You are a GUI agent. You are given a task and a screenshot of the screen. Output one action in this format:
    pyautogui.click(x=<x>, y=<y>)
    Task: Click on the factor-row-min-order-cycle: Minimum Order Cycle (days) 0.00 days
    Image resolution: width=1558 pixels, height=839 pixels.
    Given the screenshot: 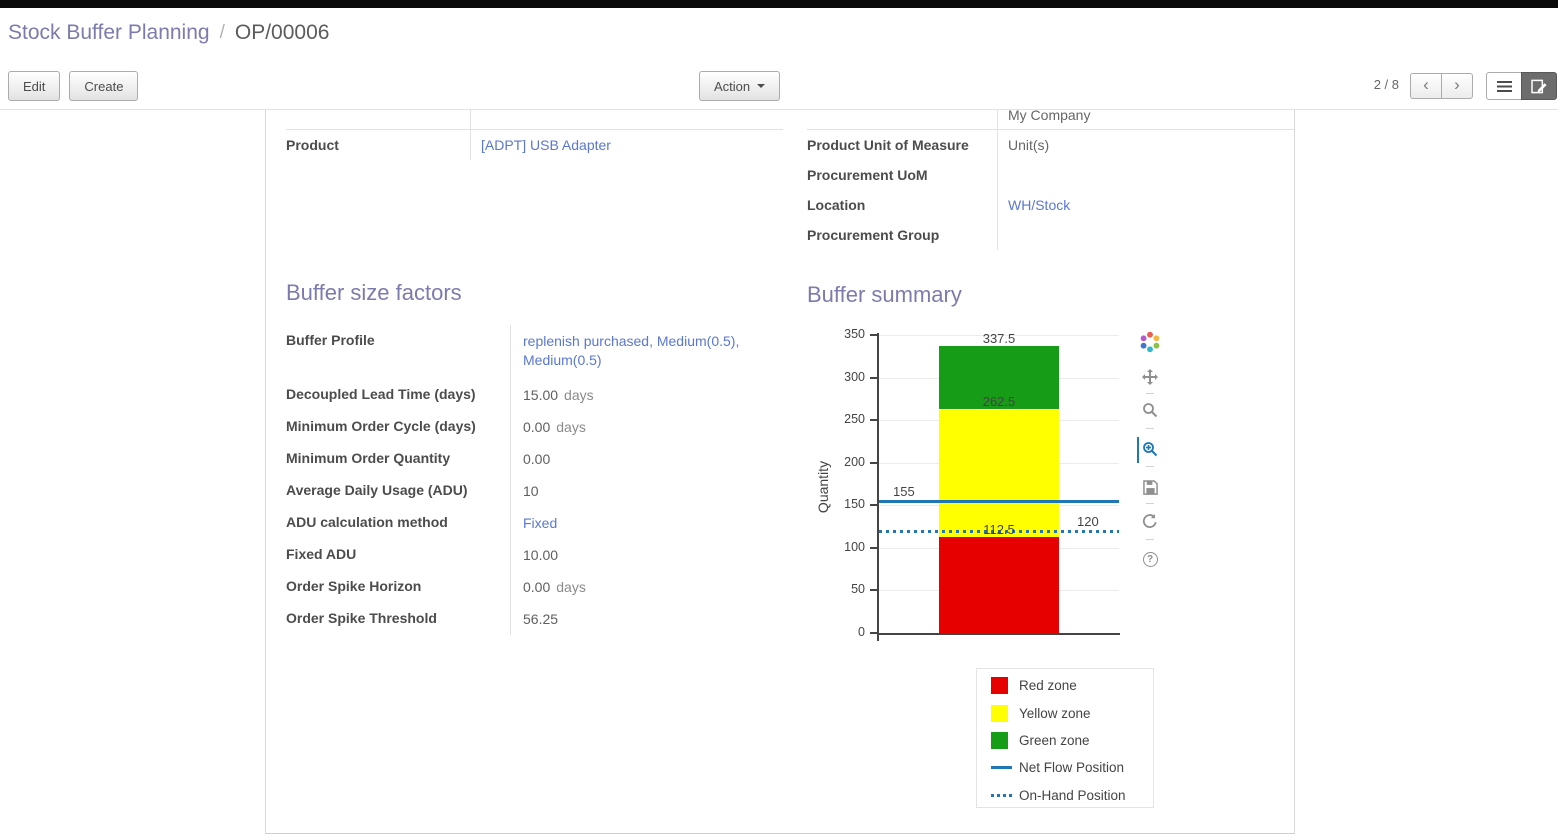 What is the action you would take?
    pyautogui.click(x=536, y=427)
    